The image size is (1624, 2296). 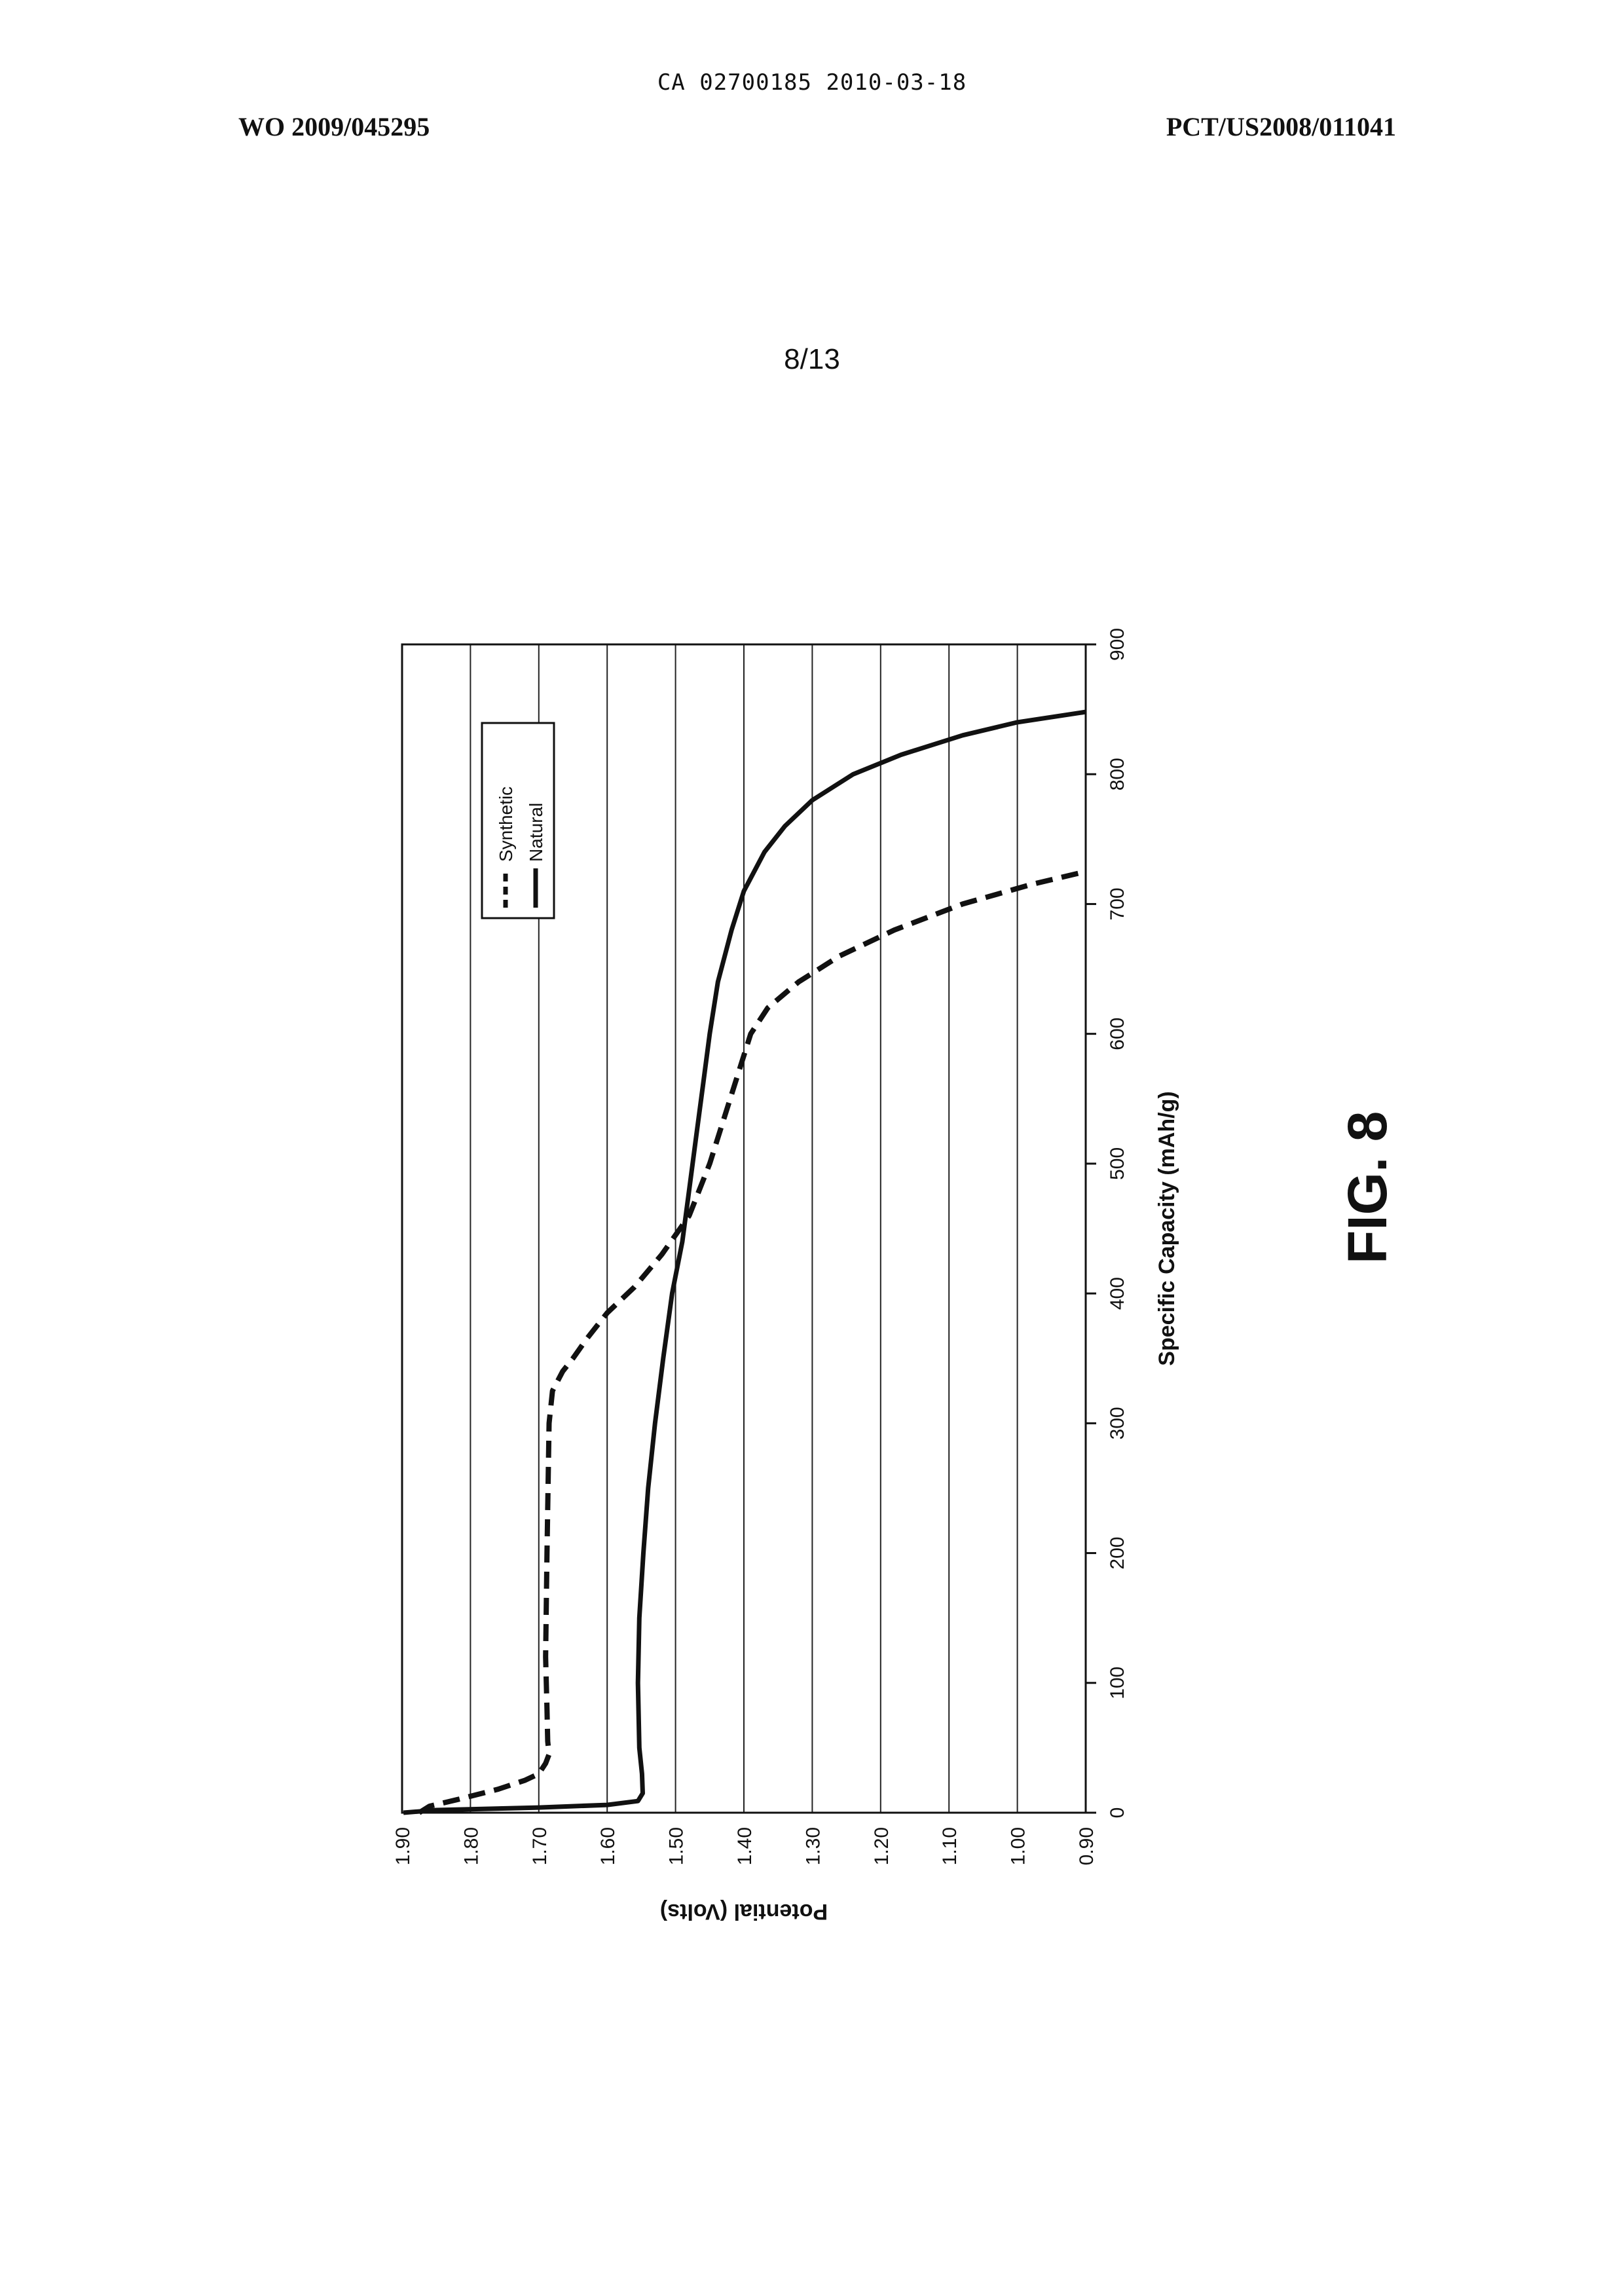 What do you see at coordinates (1117, 1423) in the screenshot?
I see `x-tick-label: 300` at bounding box center [1117, 1423].